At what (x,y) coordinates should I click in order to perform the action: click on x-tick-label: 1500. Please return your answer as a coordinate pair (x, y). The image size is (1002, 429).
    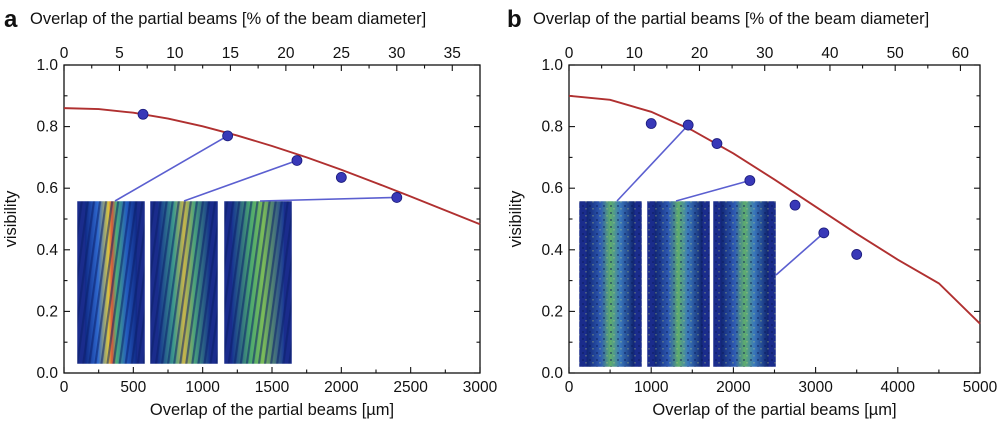
    Looking at the image, I should click on (272, 387).